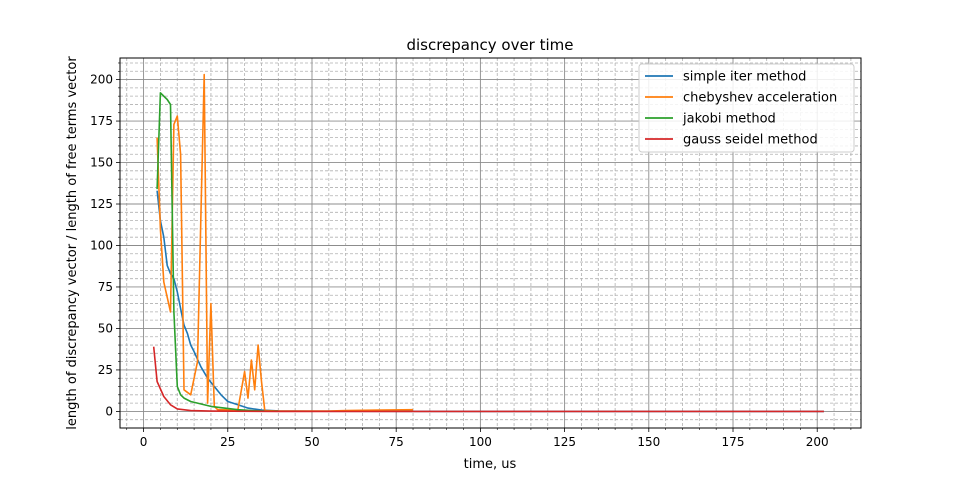  I want to click on x-axis-label: time, us, so click(490, 464).